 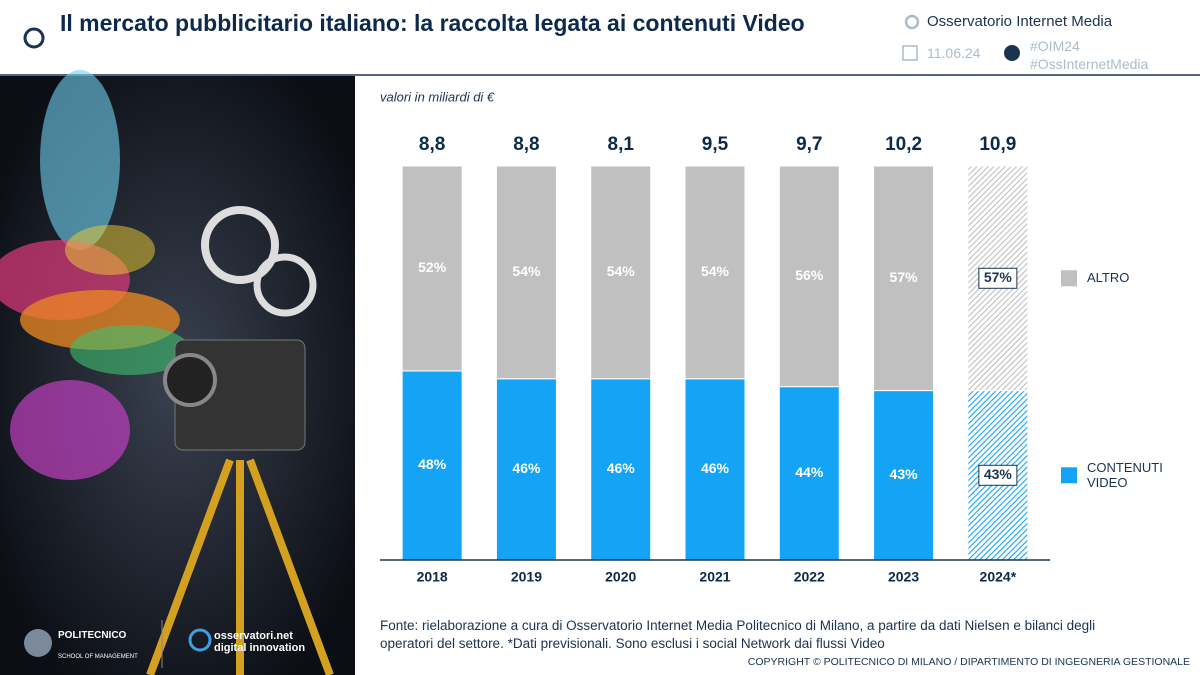 What do you see at coordinates (997, 144) in the screenshot?
I see `total-label: 10,9` at bounding box center [997, 144].